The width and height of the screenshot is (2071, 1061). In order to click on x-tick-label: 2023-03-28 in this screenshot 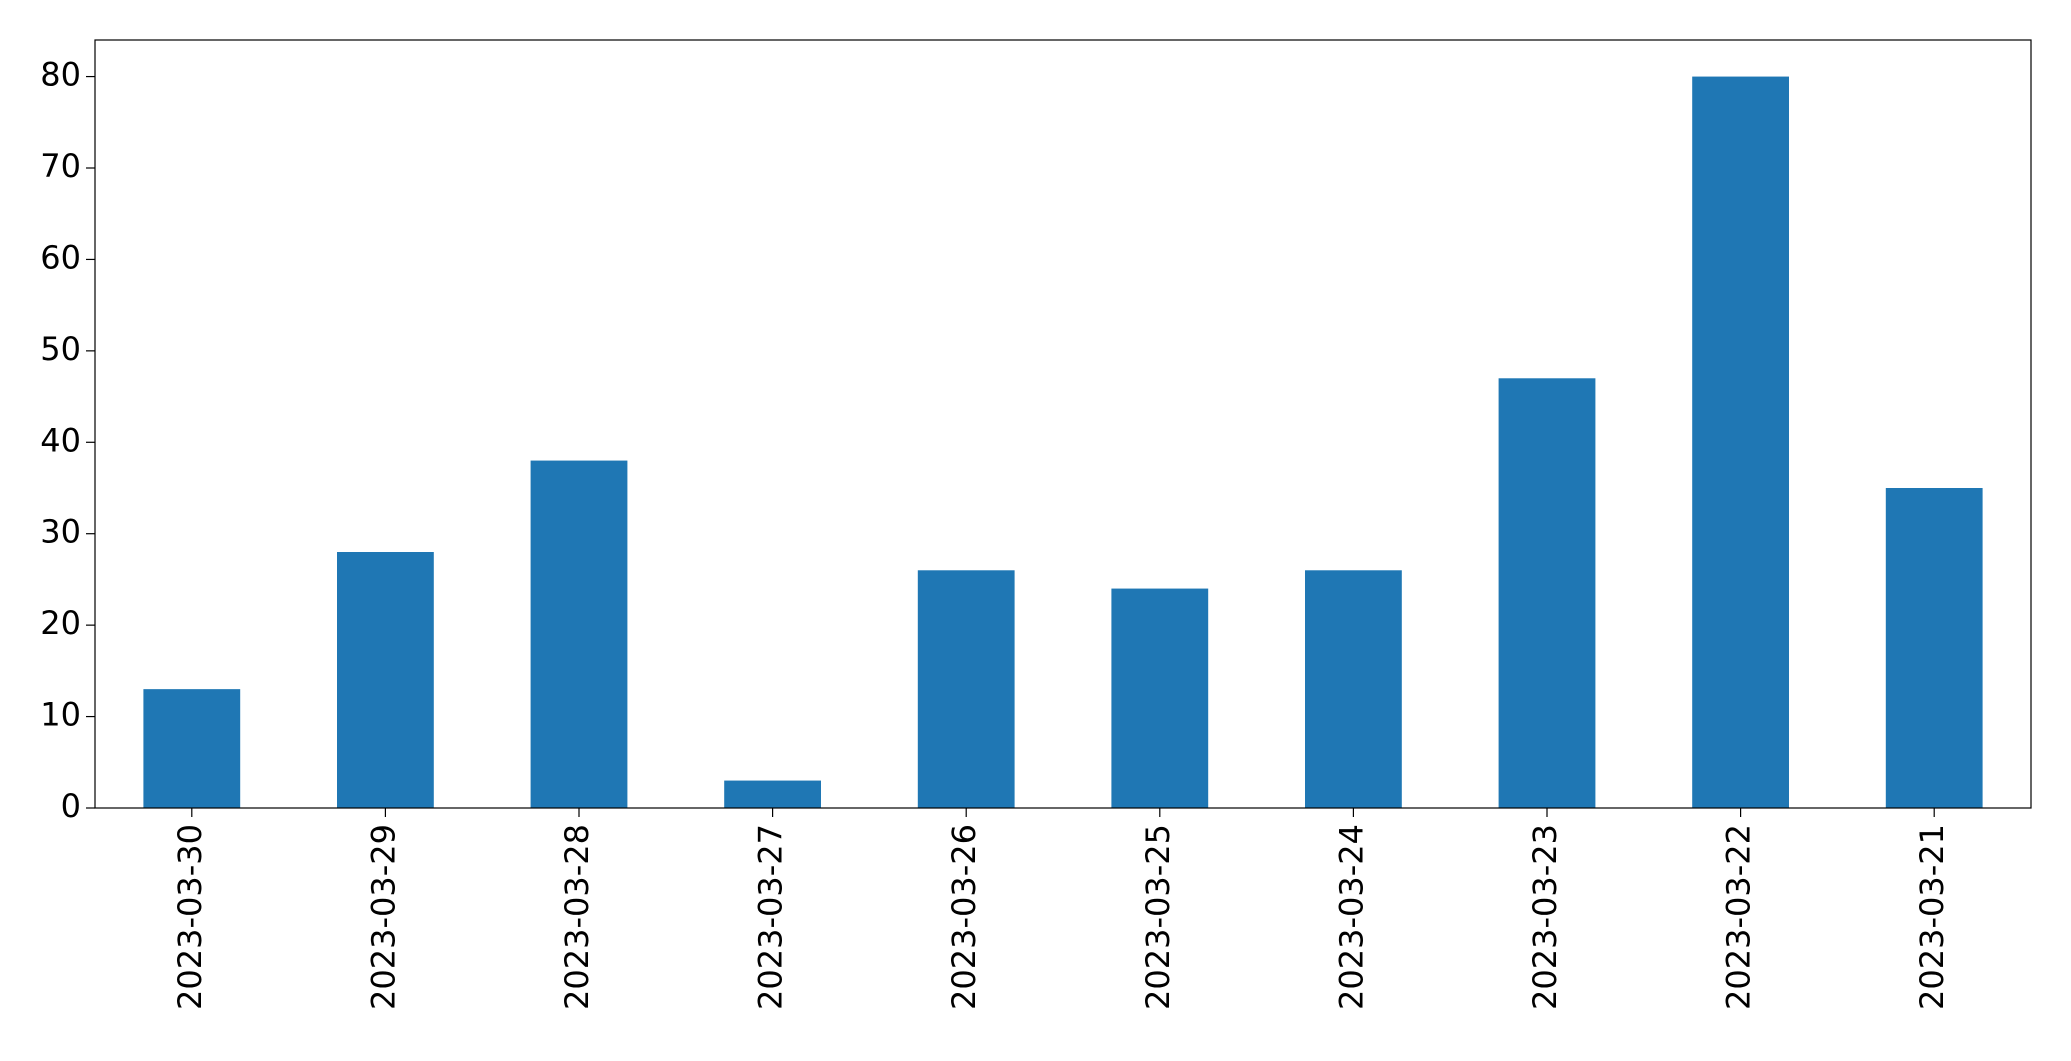, I will do `click(577, 917)`.